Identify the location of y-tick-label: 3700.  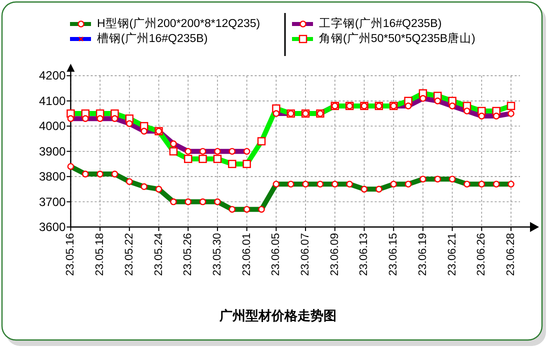
(52, 201).